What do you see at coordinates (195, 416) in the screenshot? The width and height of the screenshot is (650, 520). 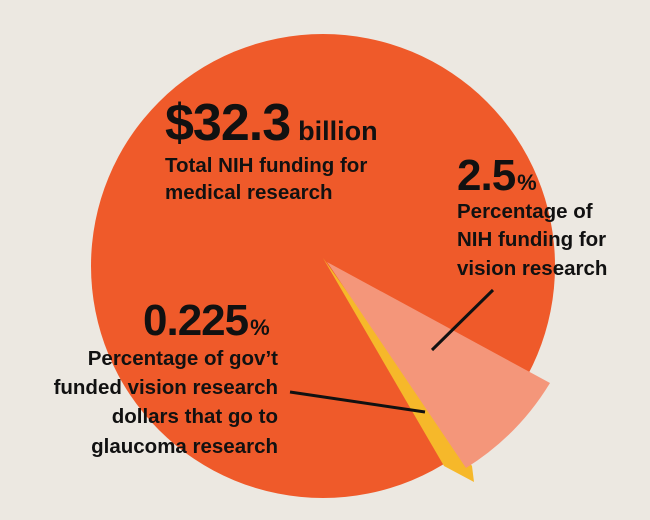 I see `label: dollars that go to` at bounding box center [195, 416].